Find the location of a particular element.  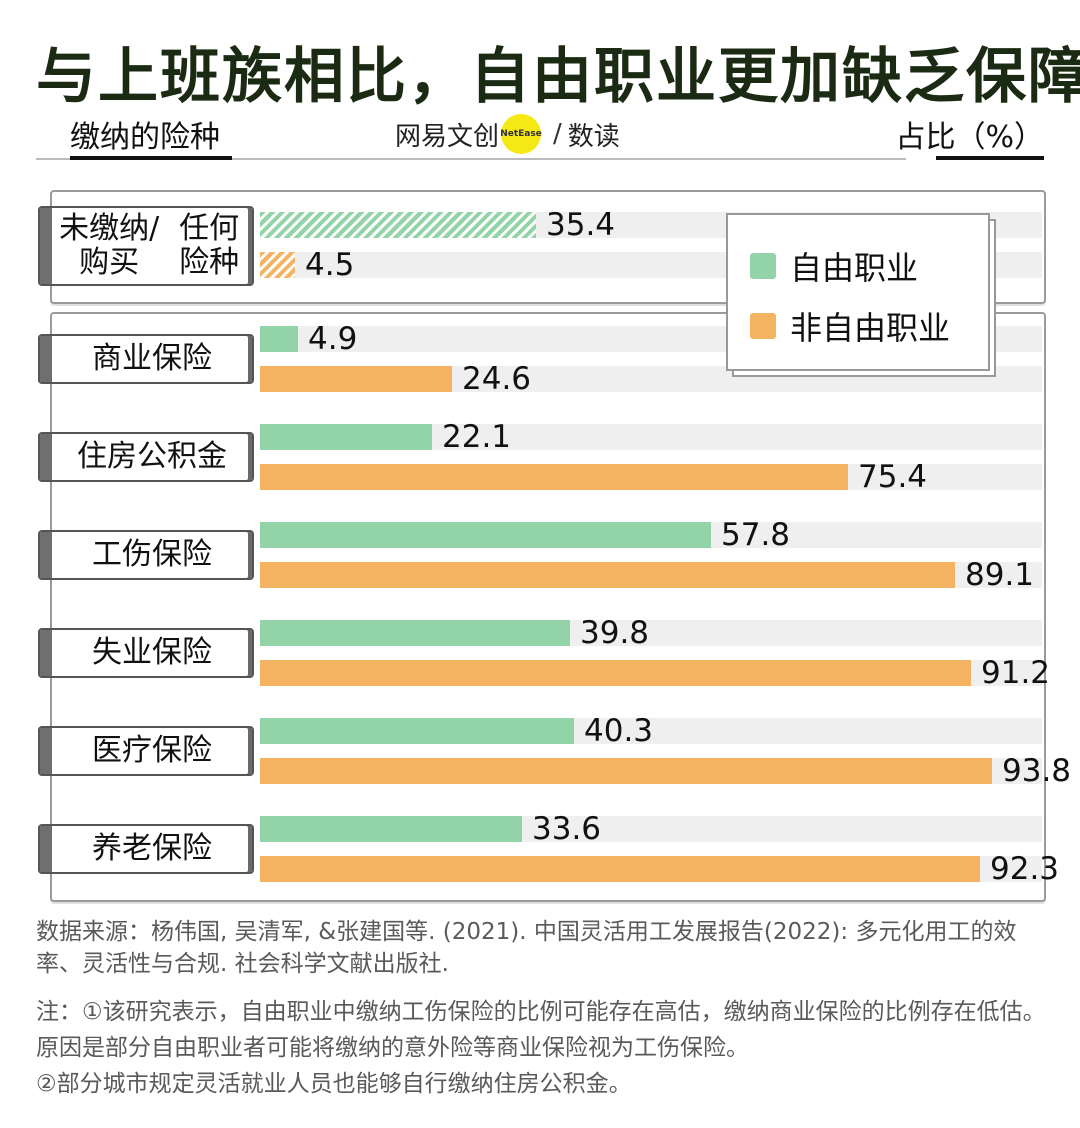

category-label-box: 工伤保险 is located at coordinates (146, 555).